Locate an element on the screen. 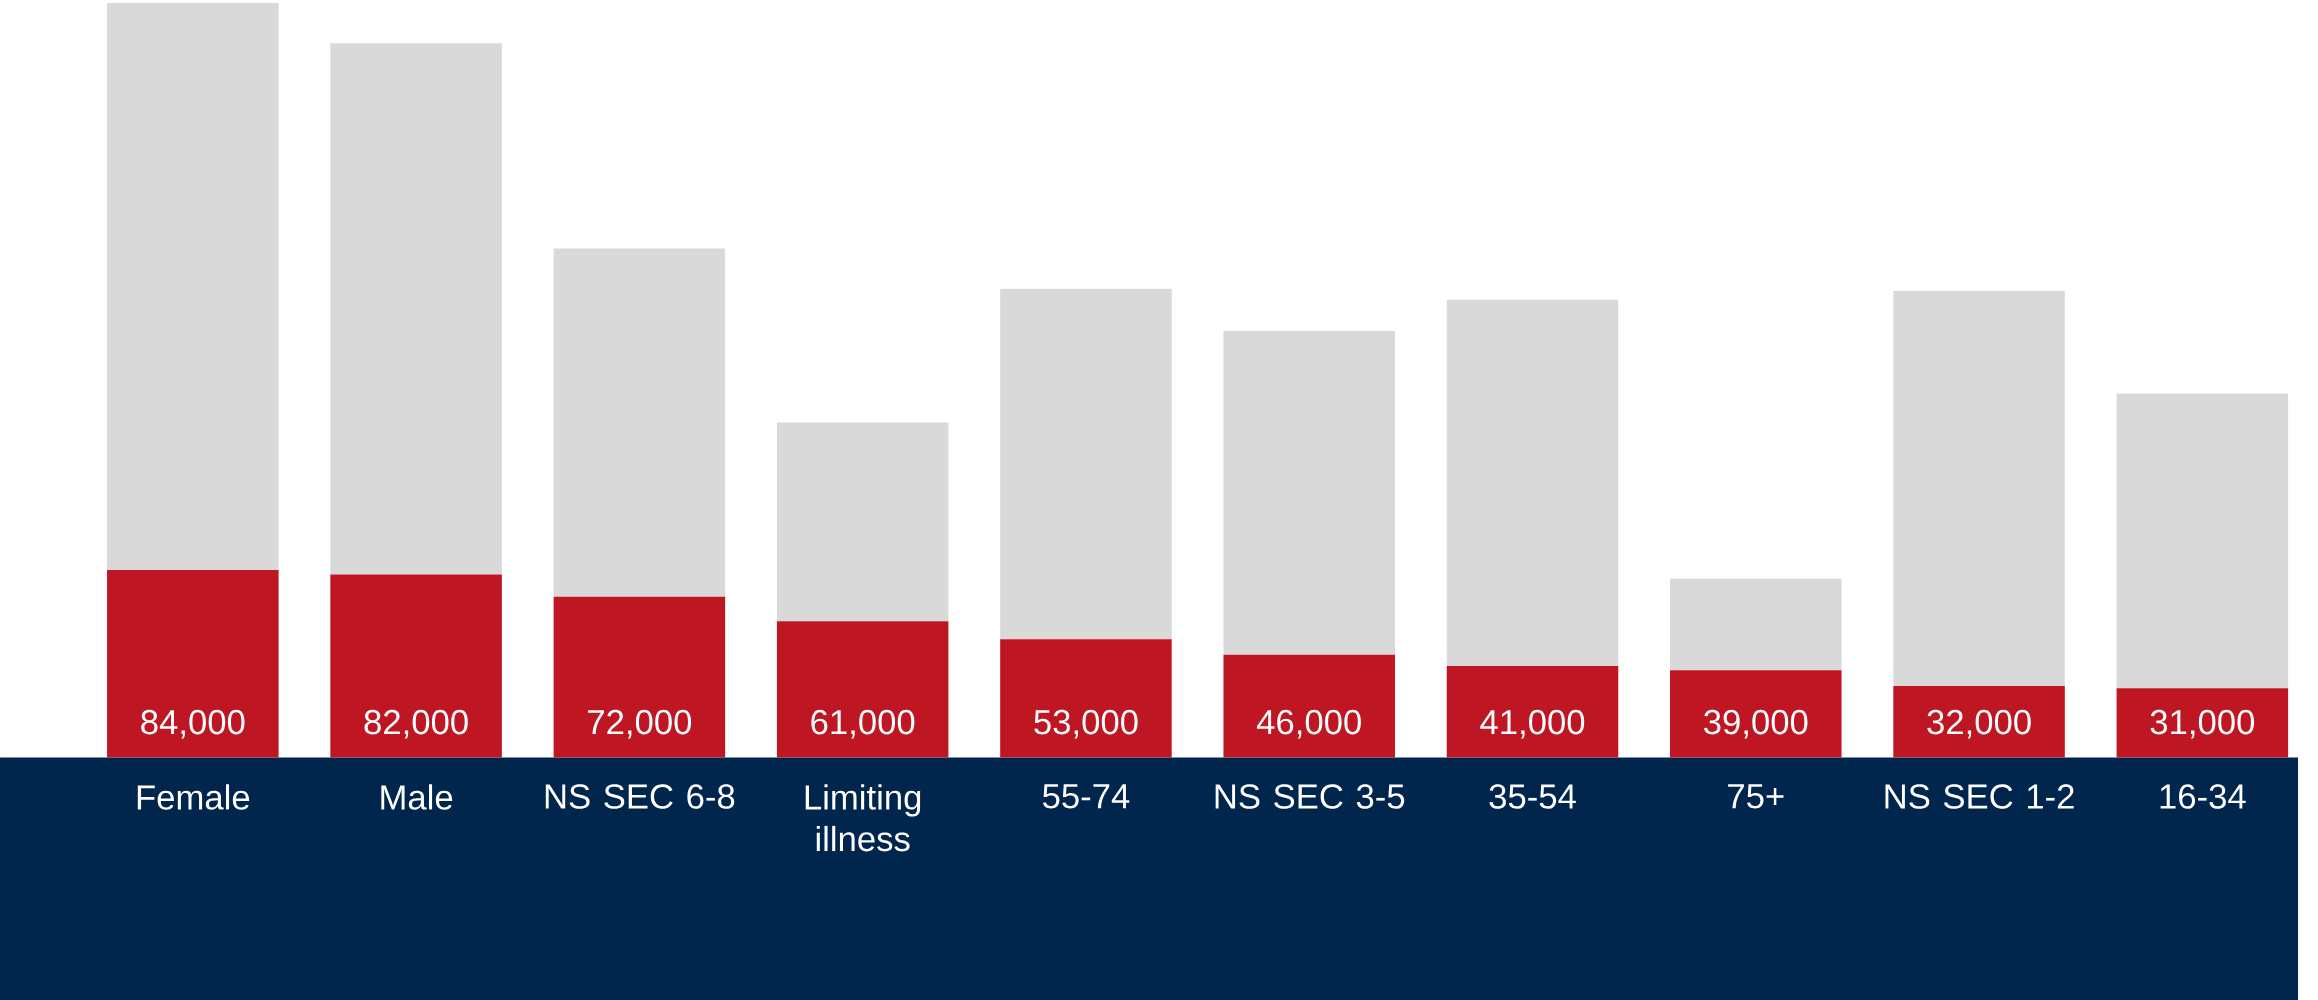  x-tick-label: 35-54 is located at coordinates (1532, 796).